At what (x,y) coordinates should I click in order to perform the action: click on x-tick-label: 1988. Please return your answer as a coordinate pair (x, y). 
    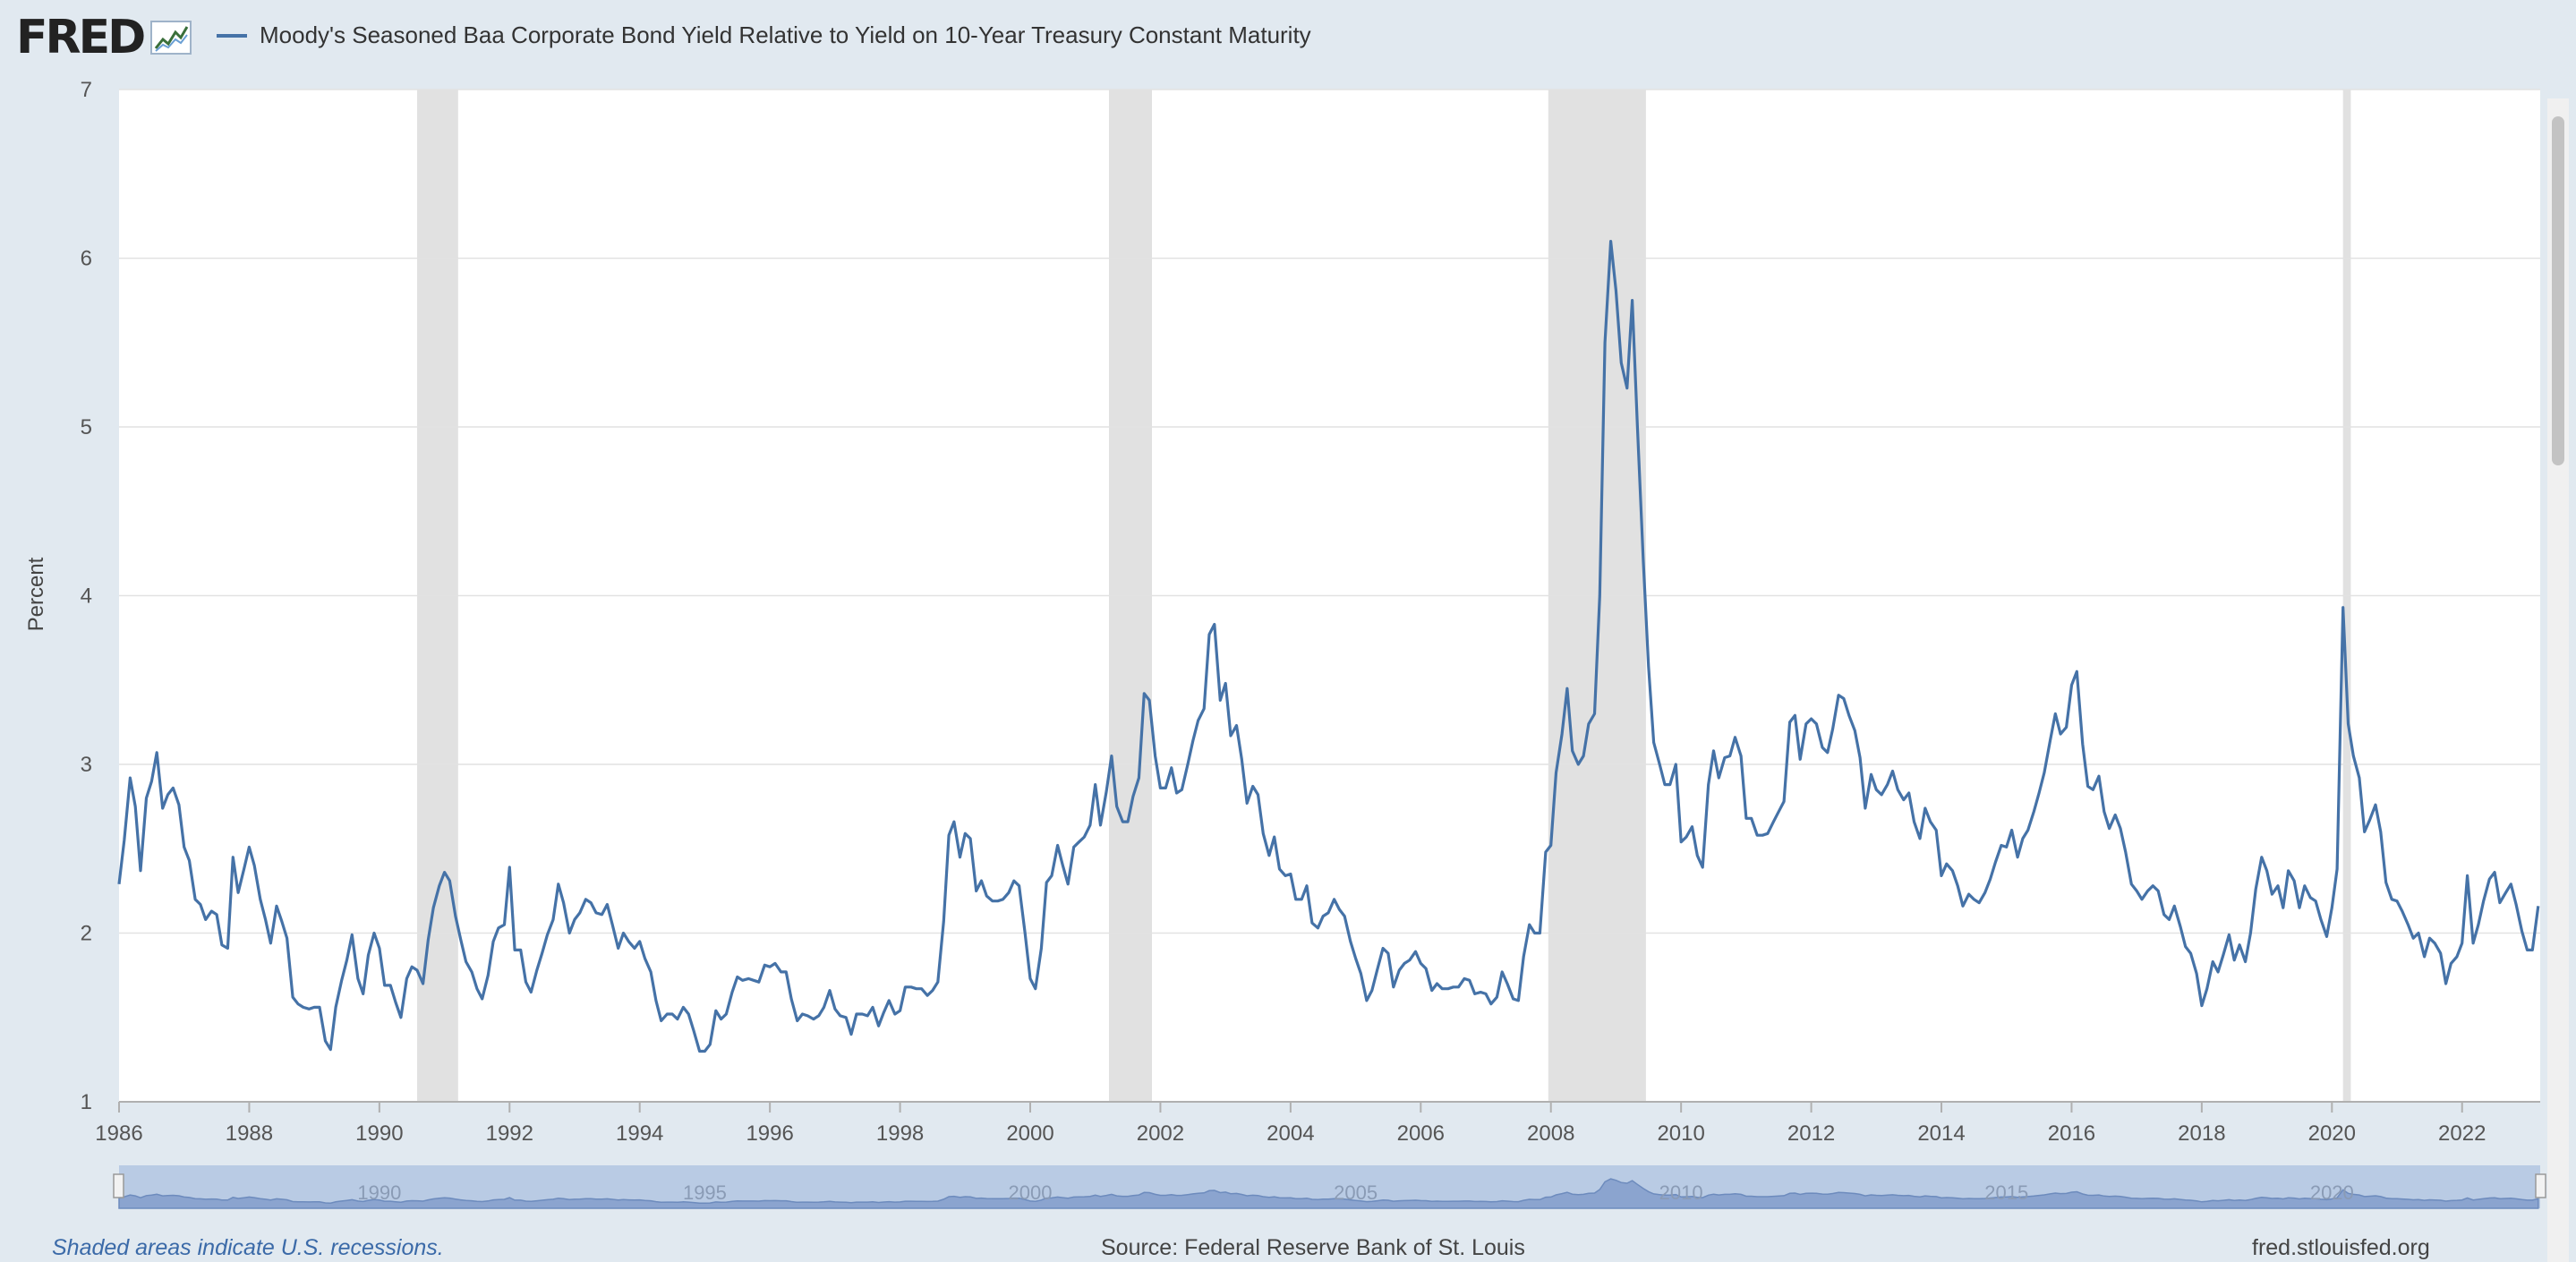
    Looking at the image, I should click on (249, 1133).